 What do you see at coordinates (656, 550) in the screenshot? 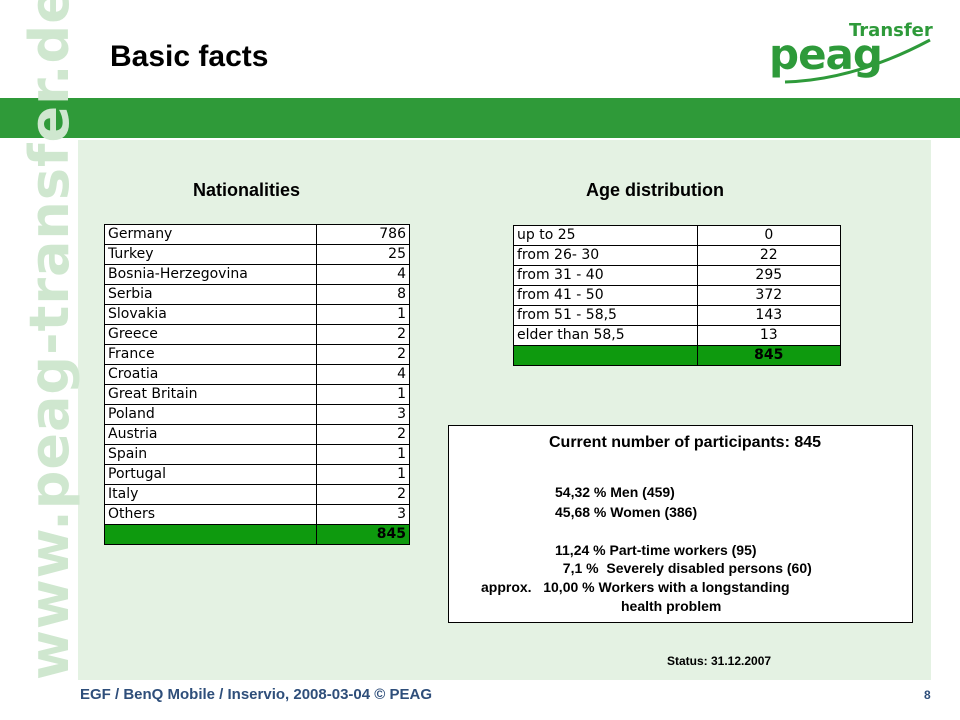
I see `part-time-line: 11,24 % Part-time workers (95)` at bounding box center [656, 550].